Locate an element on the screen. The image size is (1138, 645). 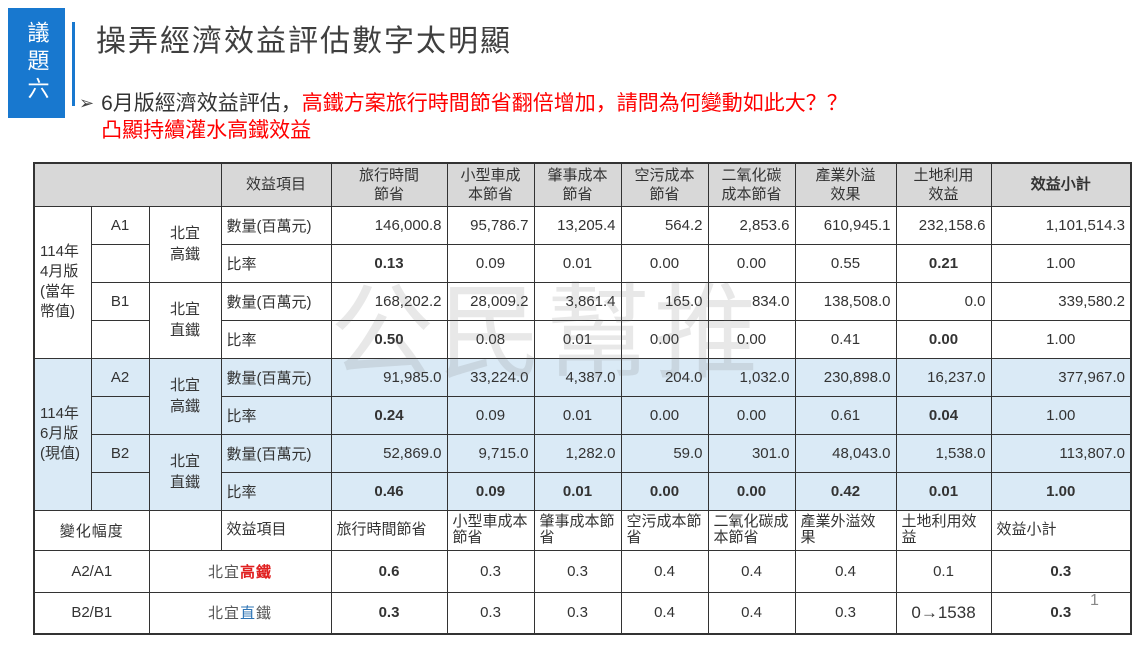
cell-b1-ratio-4: 0.00 is located at coordinates (751, 339).